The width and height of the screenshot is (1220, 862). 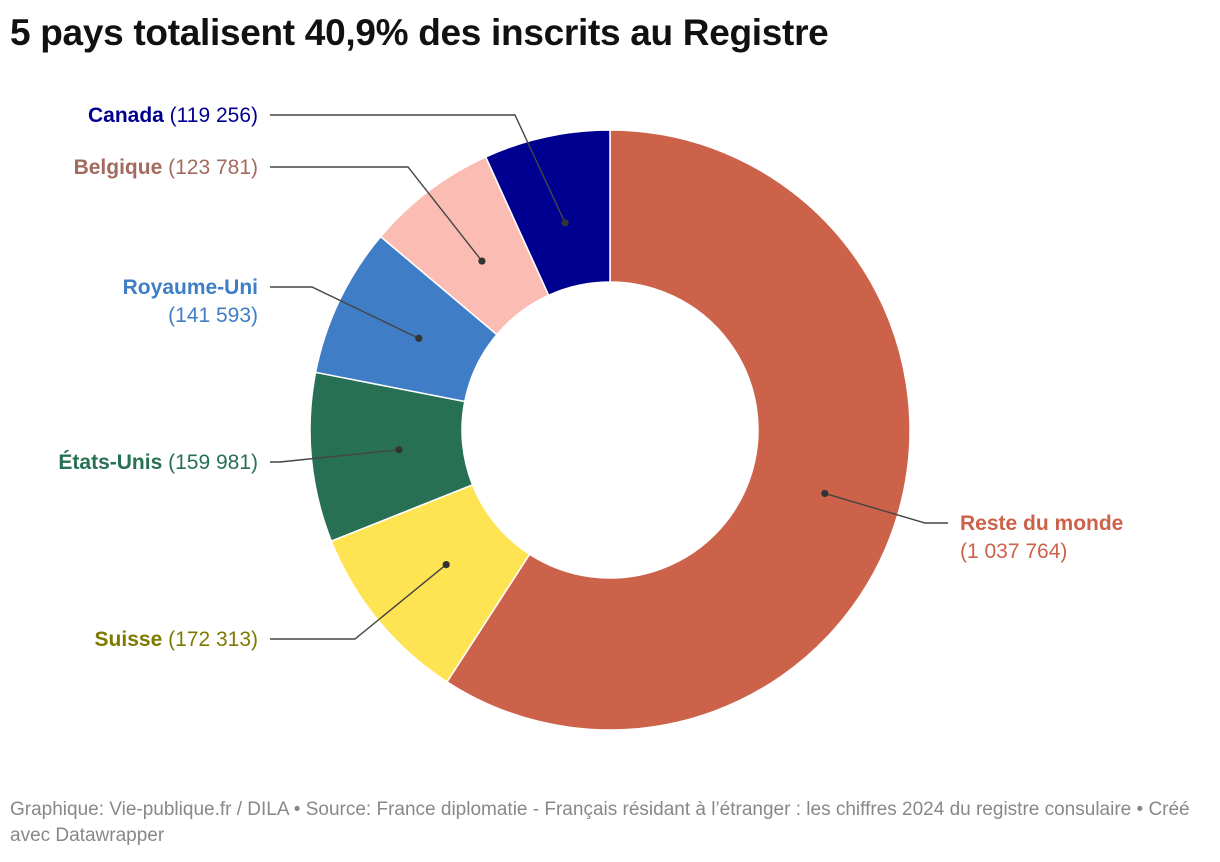 I want to click on slice-canada, so click(x=547, y=213).